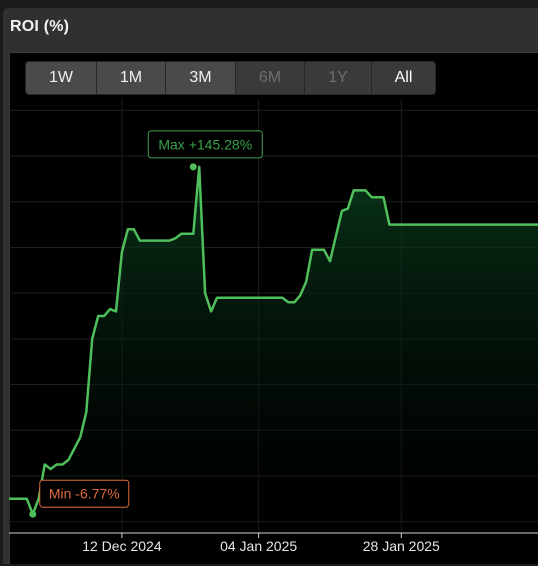 This screenshot has width=538, height=566. I want to click on min-label-box, so click(84, 493).